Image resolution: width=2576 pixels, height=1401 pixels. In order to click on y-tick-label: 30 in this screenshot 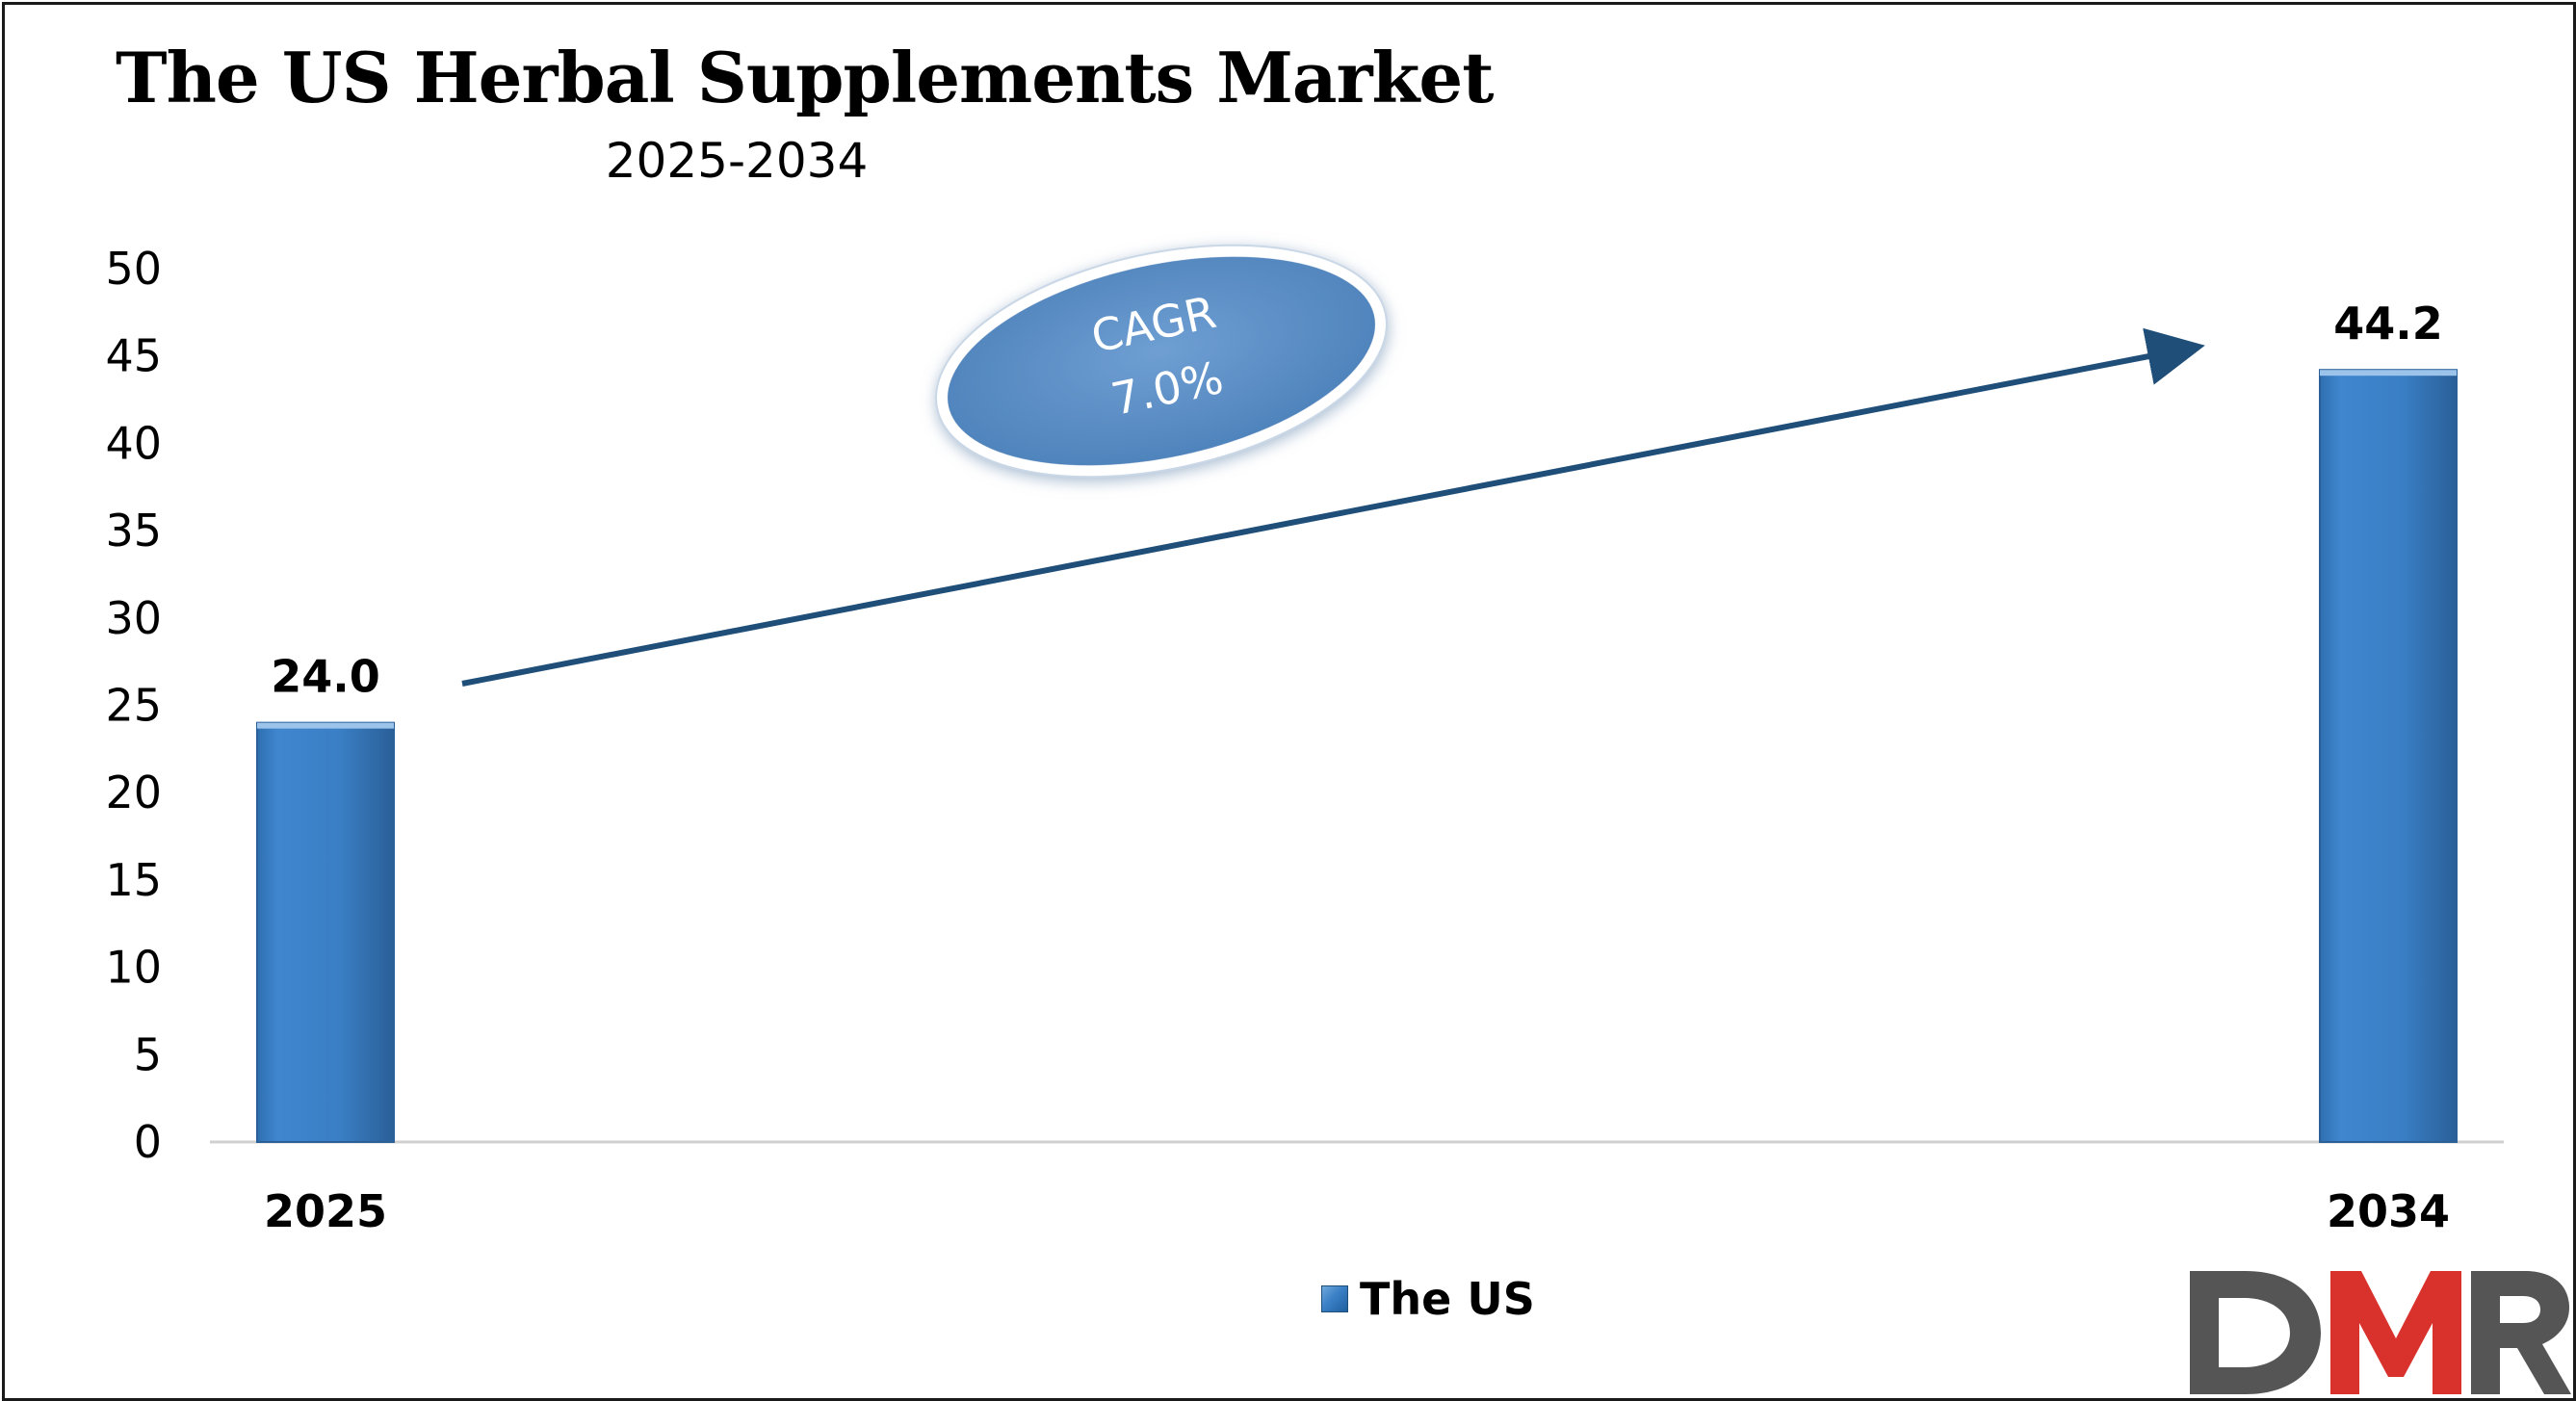, I will do `click(133, 618)`.